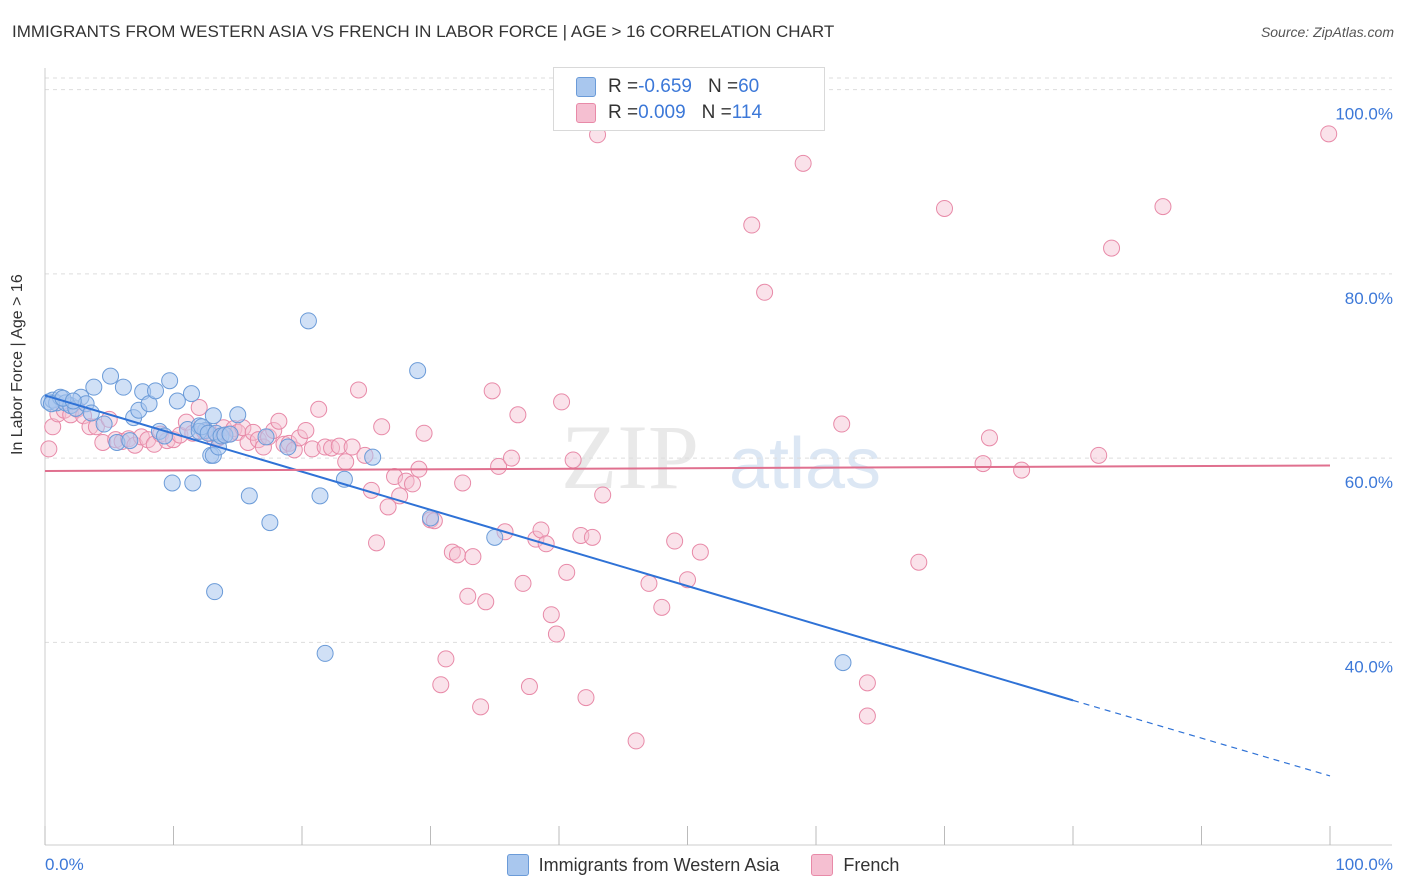 This screenshot has height=892, width=1406. What do you see at coordinates (687, 468) in the screenshot?
I see `trendline-french` at bounding box center [687, 468].